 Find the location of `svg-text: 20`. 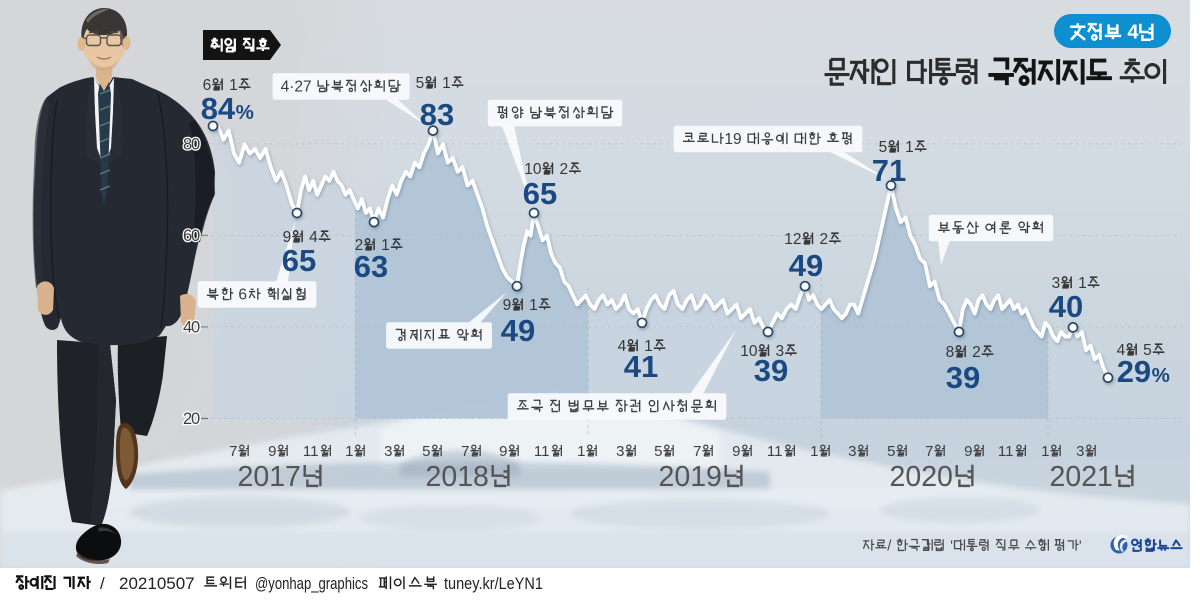

svg-text: 20 is located at coordinates (191, 419).